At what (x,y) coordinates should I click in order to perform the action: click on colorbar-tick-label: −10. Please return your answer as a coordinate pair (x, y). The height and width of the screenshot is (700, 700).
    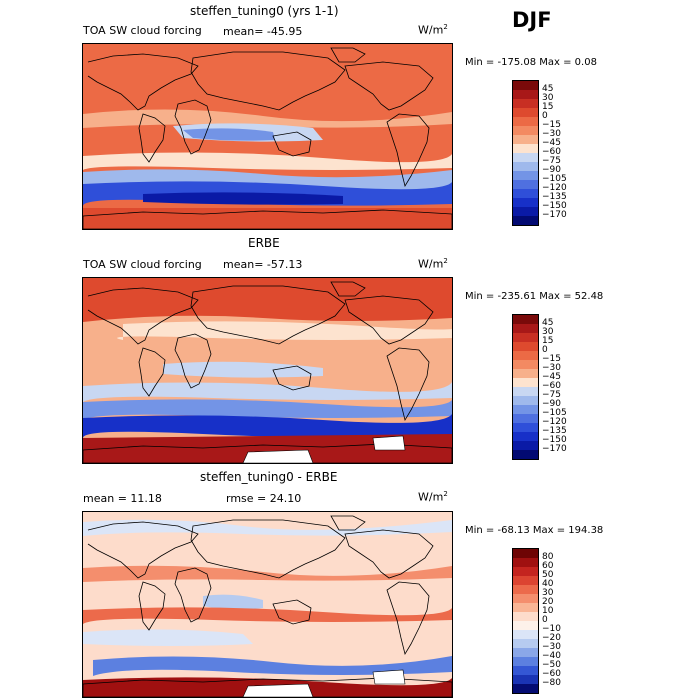
    Looking at the image, I should click on (551, 629).